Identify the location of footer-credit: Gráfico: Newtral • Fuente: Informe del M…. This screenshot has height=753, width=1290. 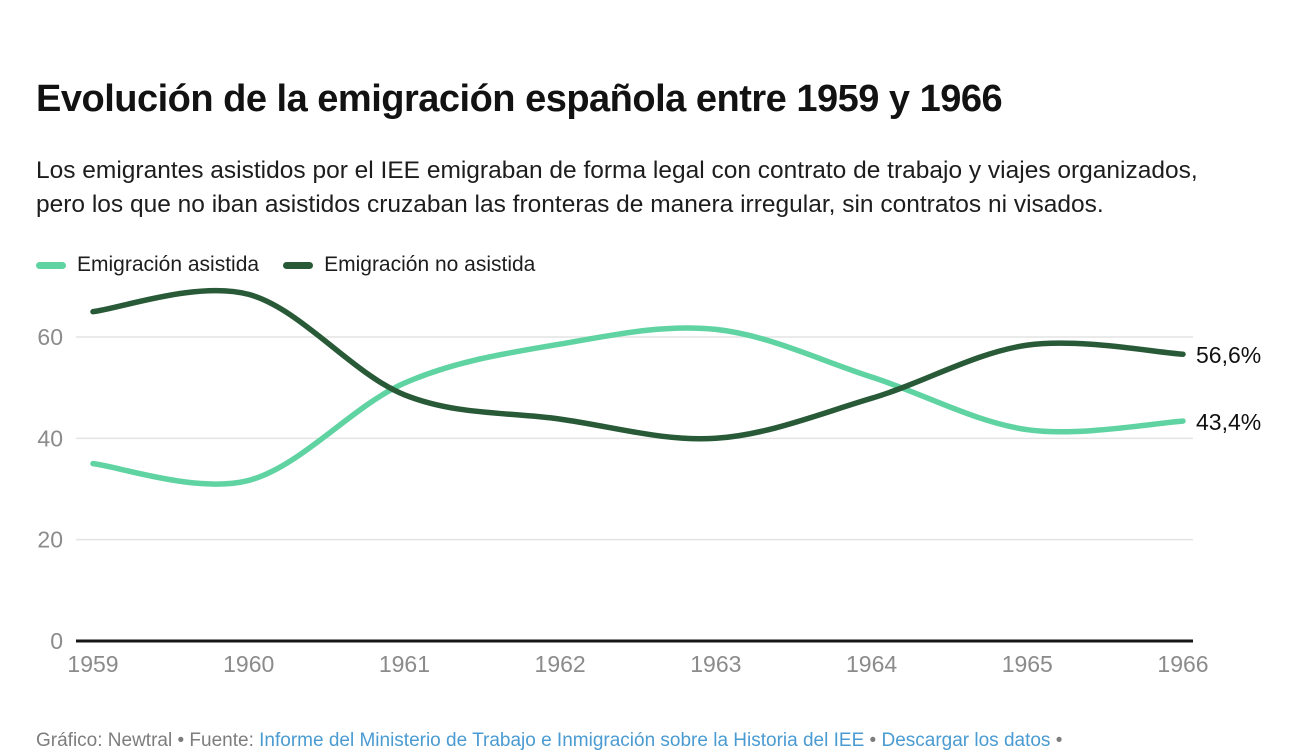
(661, 741).